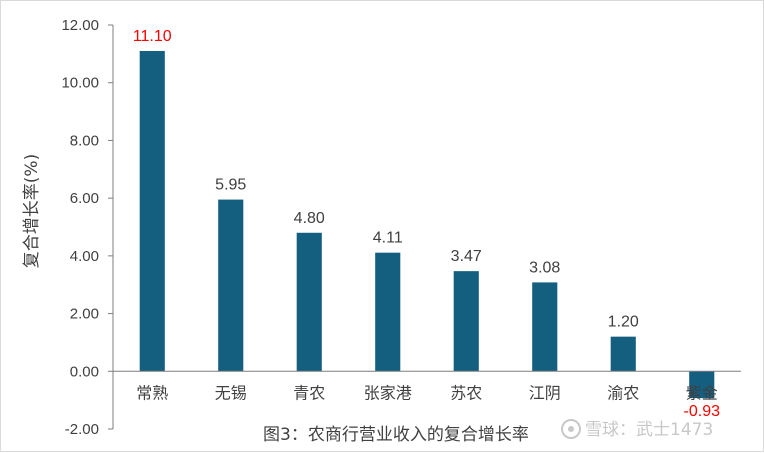 This screenshot has height=453, width=764. Describe the element at coordinates (231, 392) in the screenshot. I see `category-label: 无锡` at that location.